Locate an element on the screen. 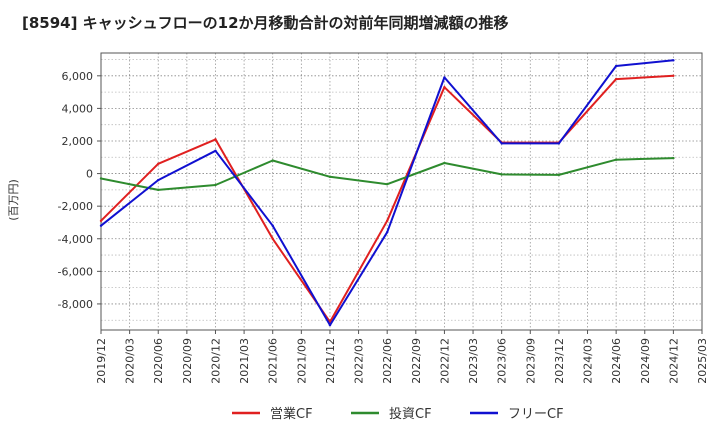 The height and width of the screenshot is (440, 720). x-tick-label: 2024/06 is located at coordinates (616, 361).